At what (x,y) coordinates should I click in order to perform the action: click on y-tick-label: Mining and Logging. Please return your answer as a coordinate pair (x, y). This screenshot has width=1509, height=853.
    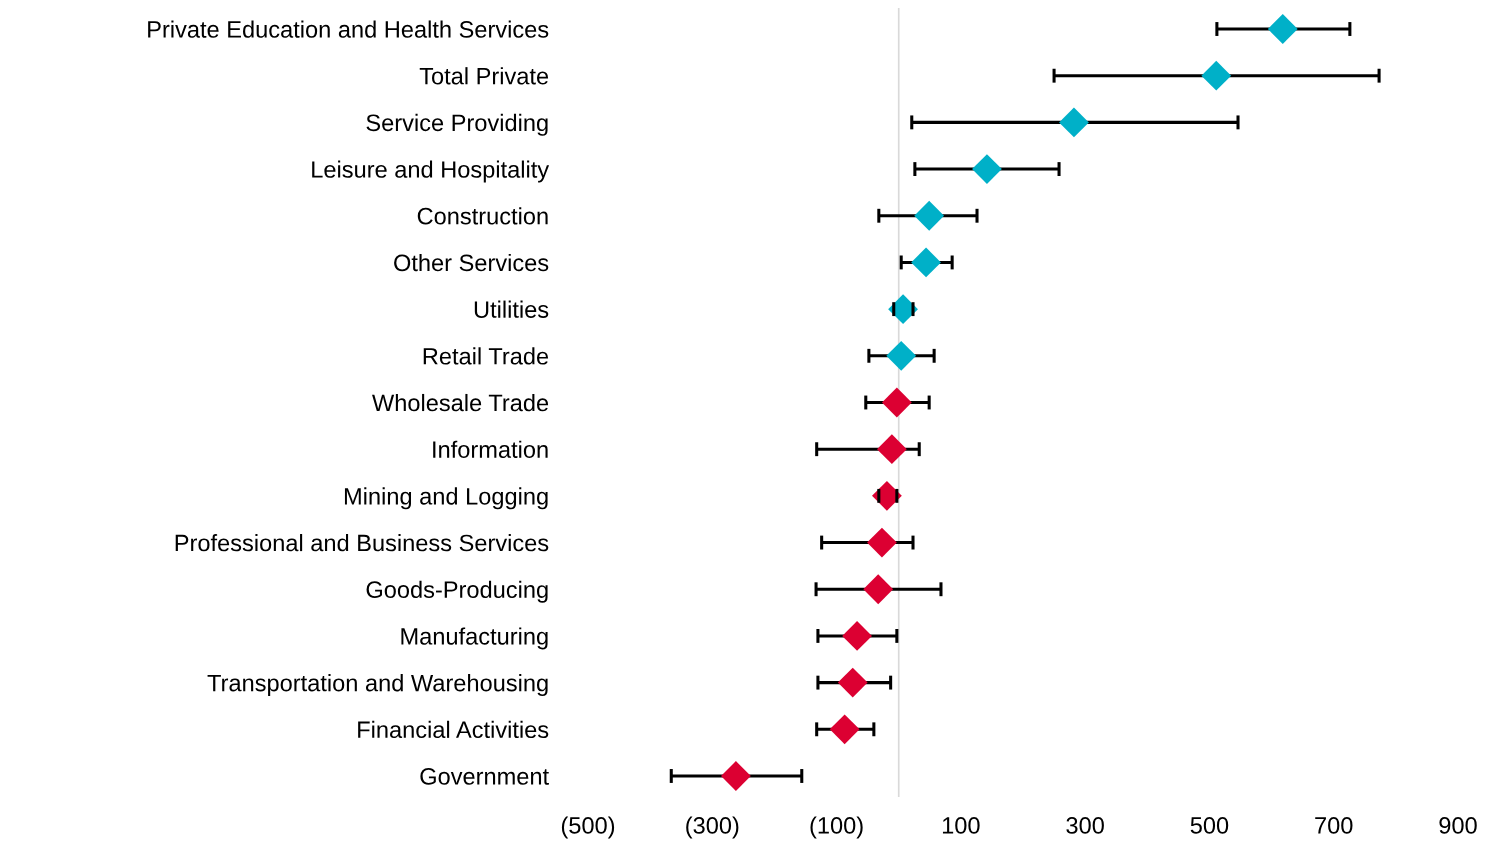
    Looking at the image, I should click on (446, 498).